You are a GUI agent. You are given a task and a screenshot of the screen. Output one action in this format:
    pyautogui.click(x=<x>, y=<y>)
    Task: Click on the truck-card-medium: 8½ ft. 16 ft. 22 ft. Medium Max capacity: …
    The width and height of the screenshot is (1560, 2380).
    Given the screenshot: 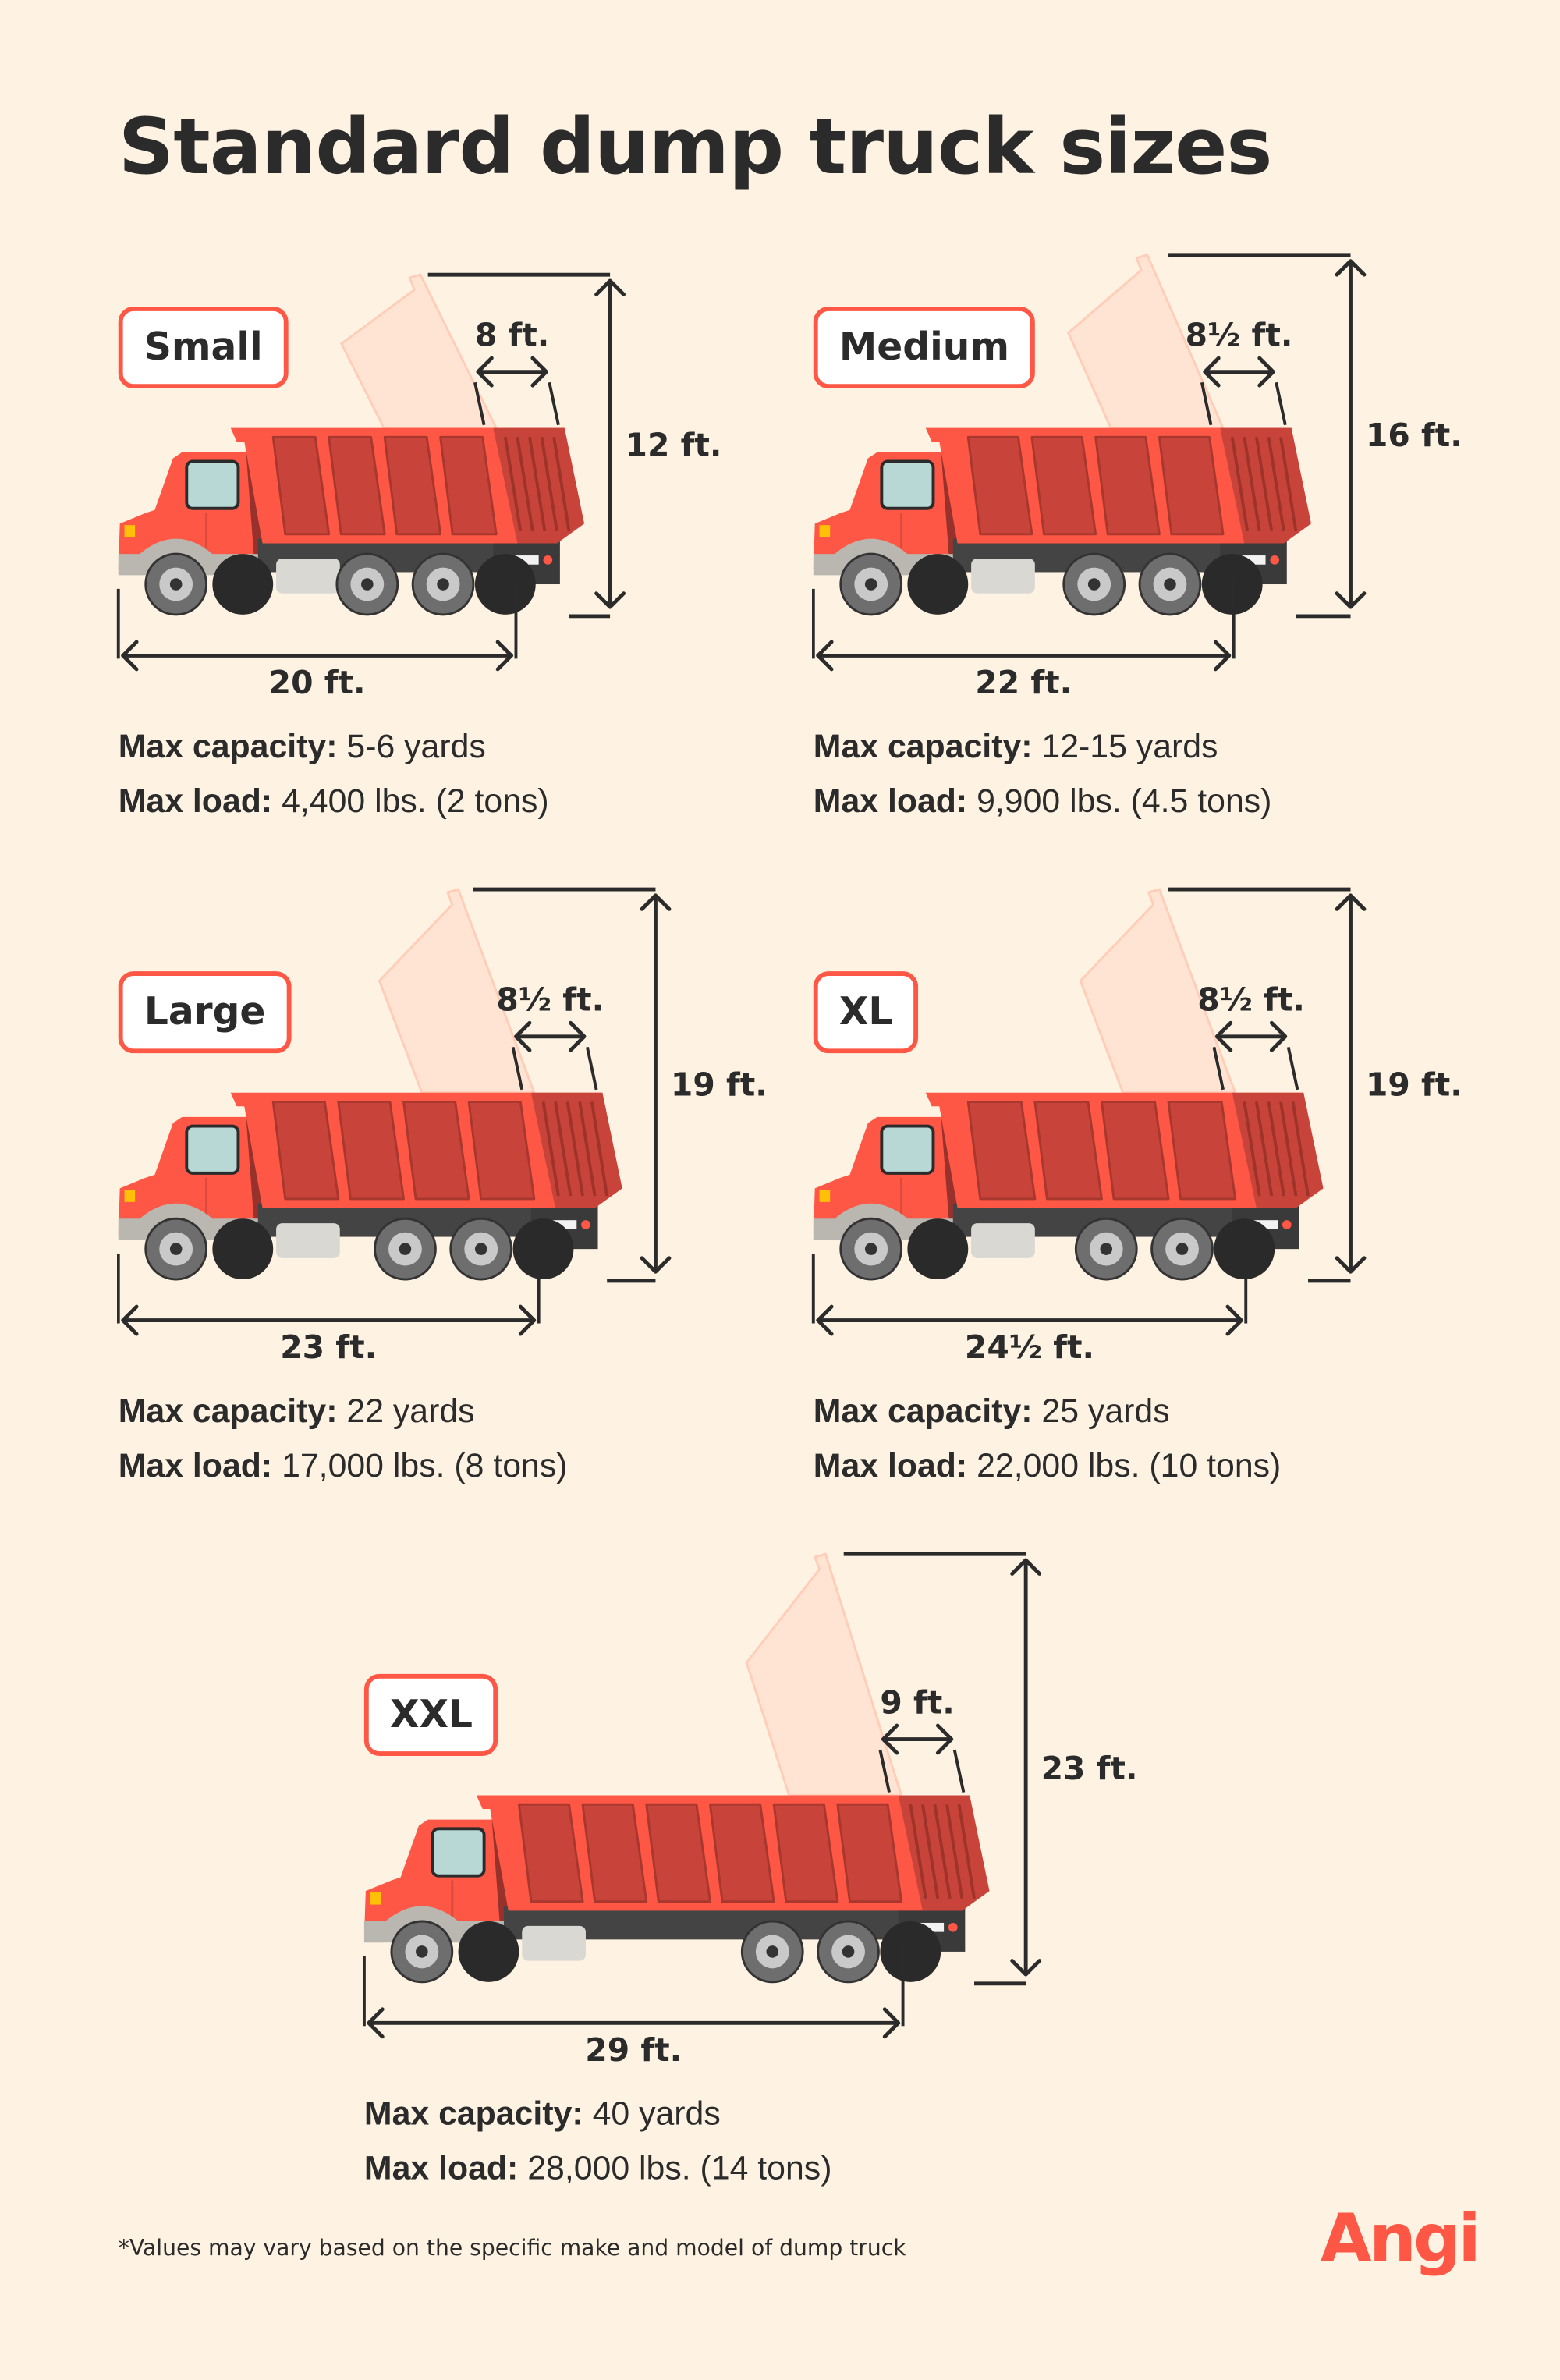 What is the action you would take?
    pyautogui.click(x=1162, y=546)
    